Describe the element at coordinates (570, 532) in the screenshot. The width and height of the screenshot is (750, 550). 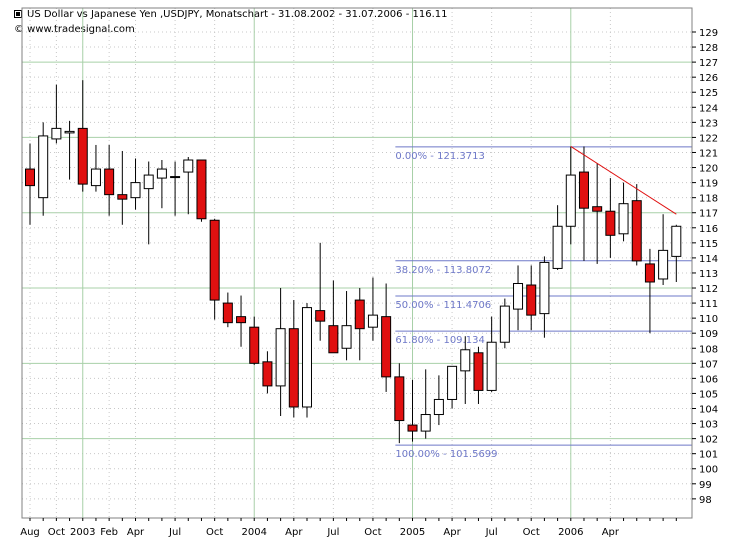
I see `x-tick-label: 2006` at that location.